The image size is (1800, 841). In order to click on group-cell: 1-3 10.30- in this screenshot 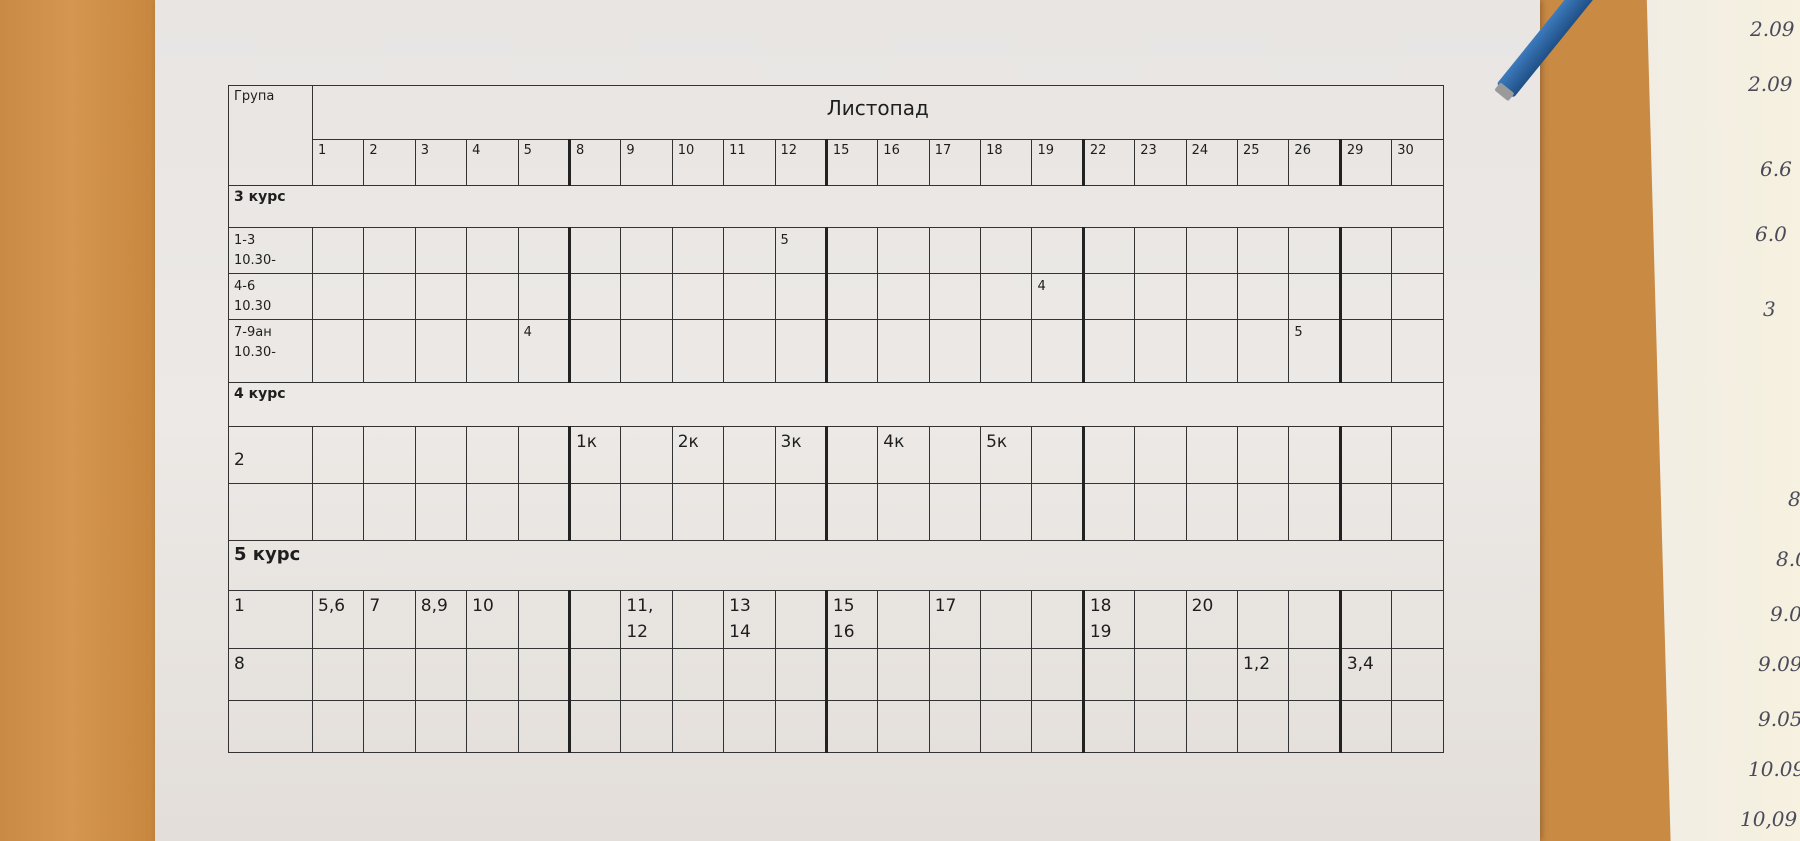, I will do `click(270, 250)`.